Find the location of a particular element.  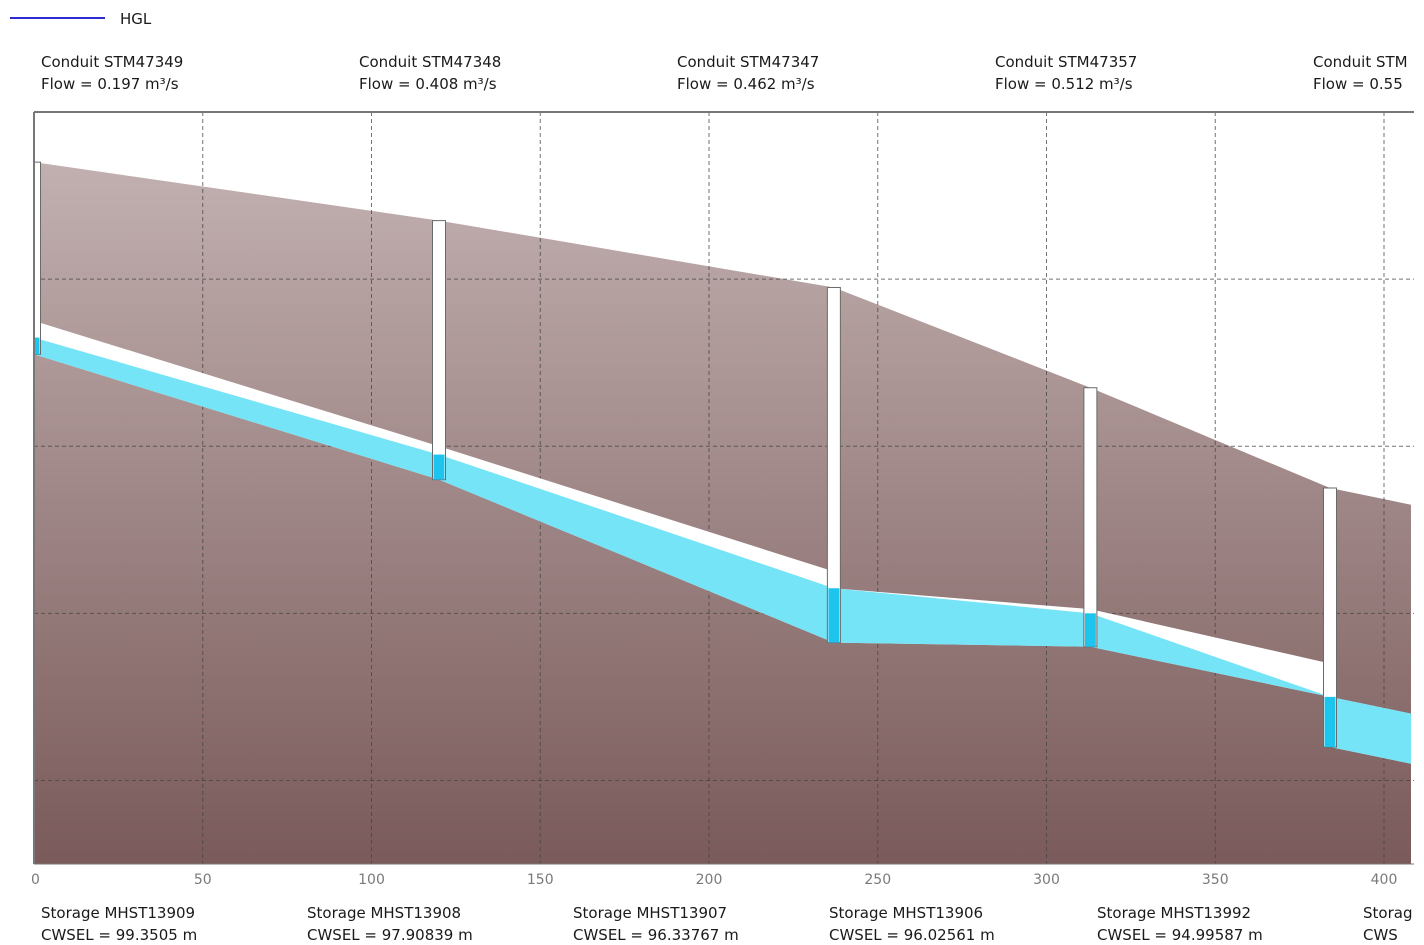

conduit-flow: Flow = 0.462 m³/s is located at coordinates (746, 84).